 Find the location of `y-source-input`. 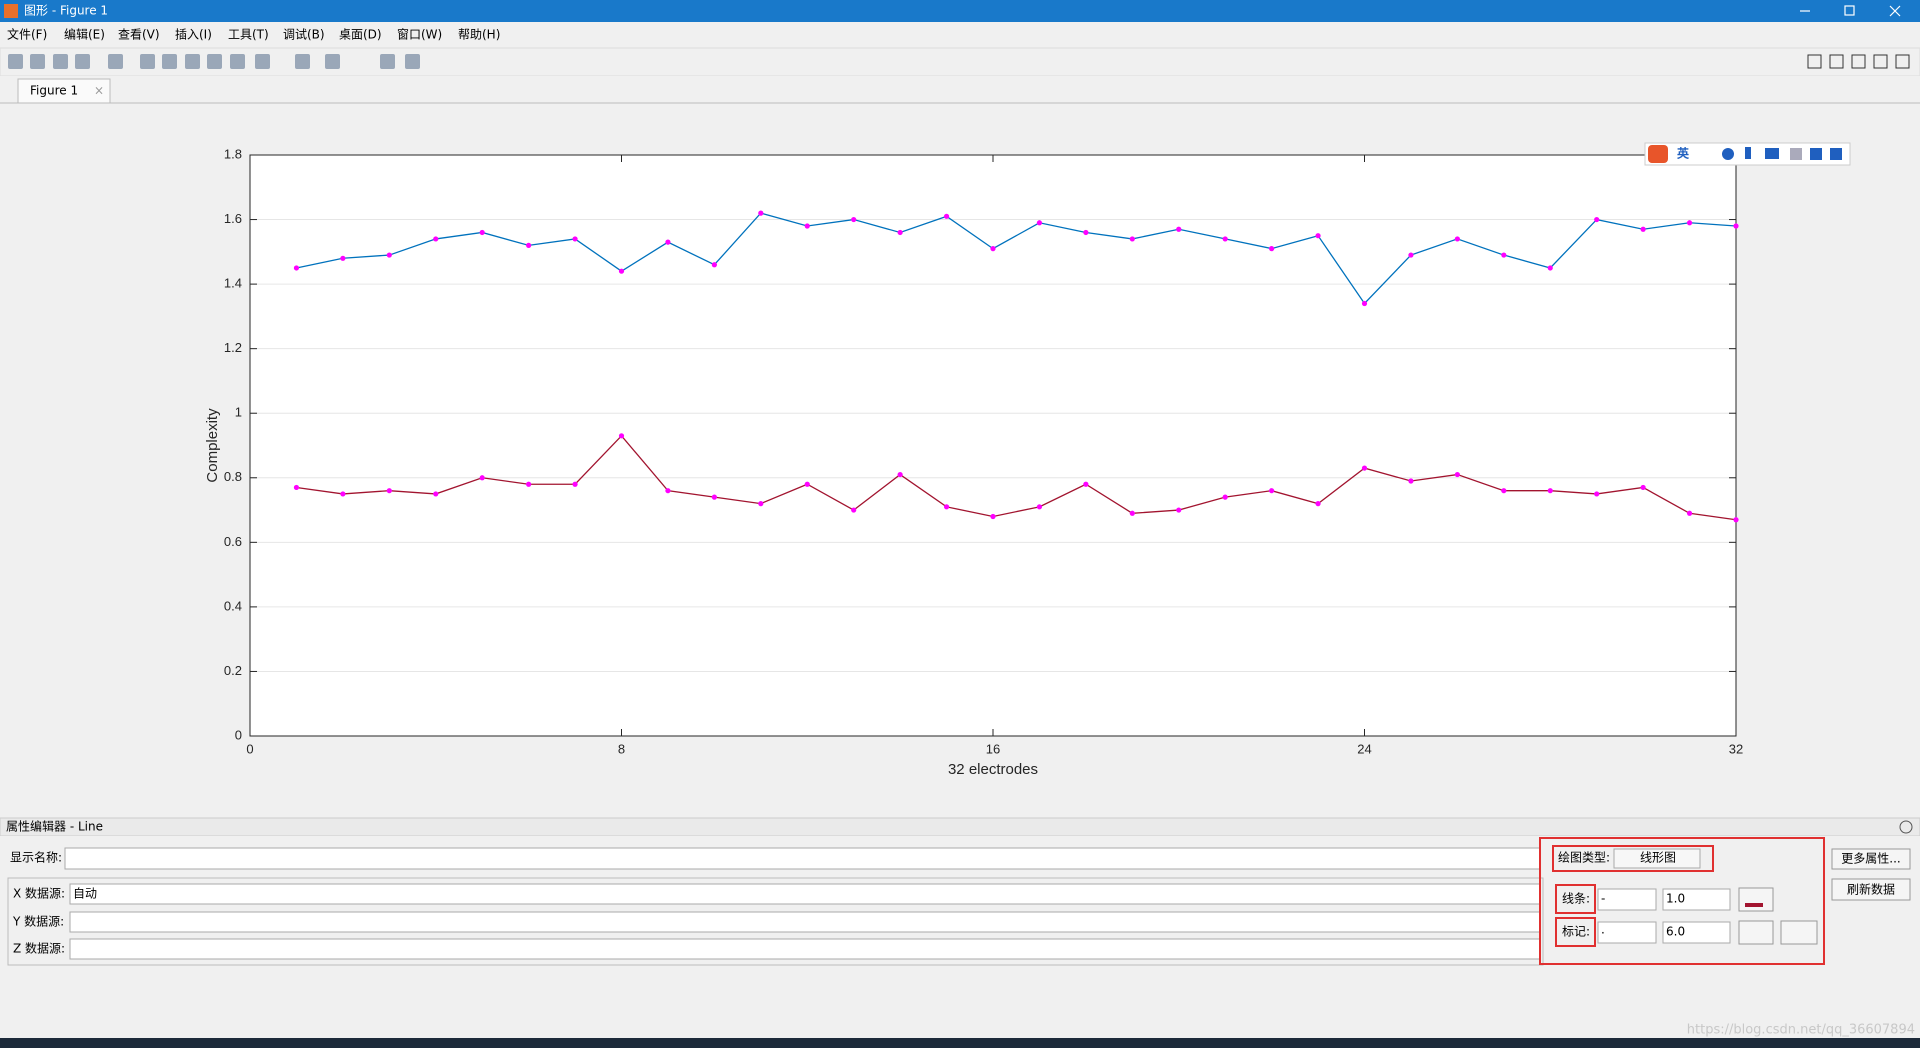

y-source-input is located at coordinates (805, 922).